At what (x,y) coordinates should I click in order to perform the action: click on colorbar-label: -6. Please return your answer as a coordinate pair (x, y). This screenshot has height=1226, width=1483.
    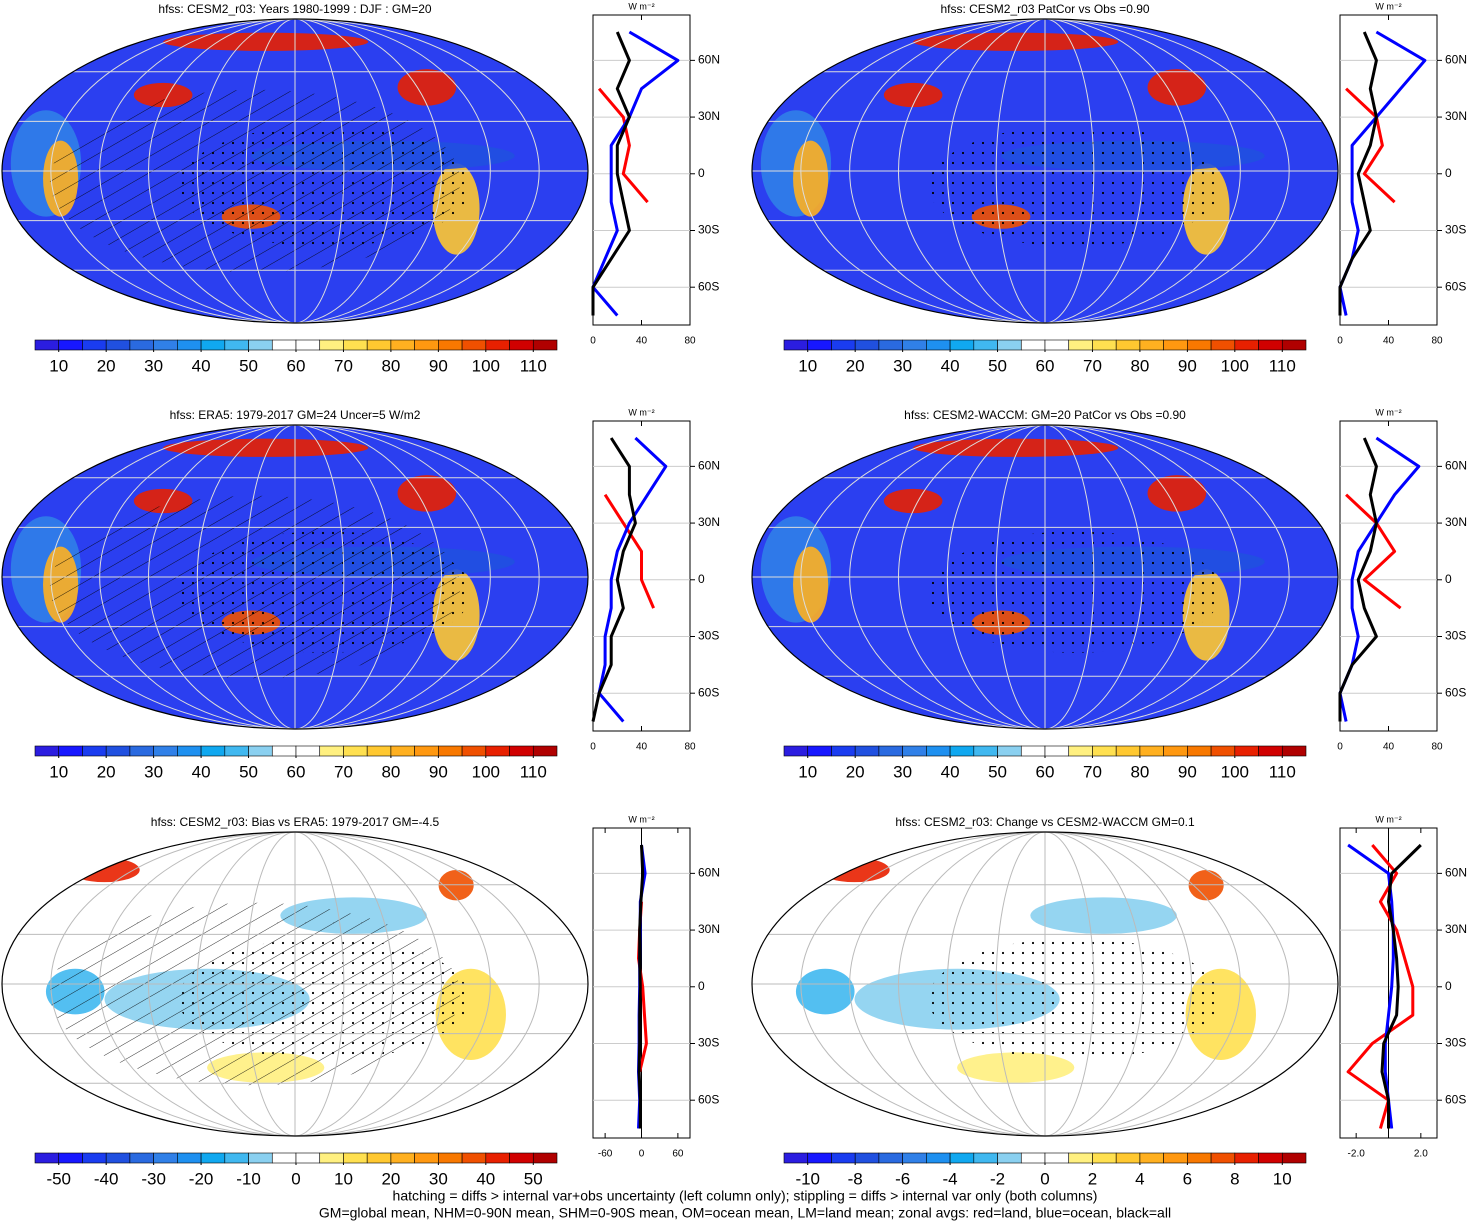
    Looking at the image, I should click on (902, 1178).